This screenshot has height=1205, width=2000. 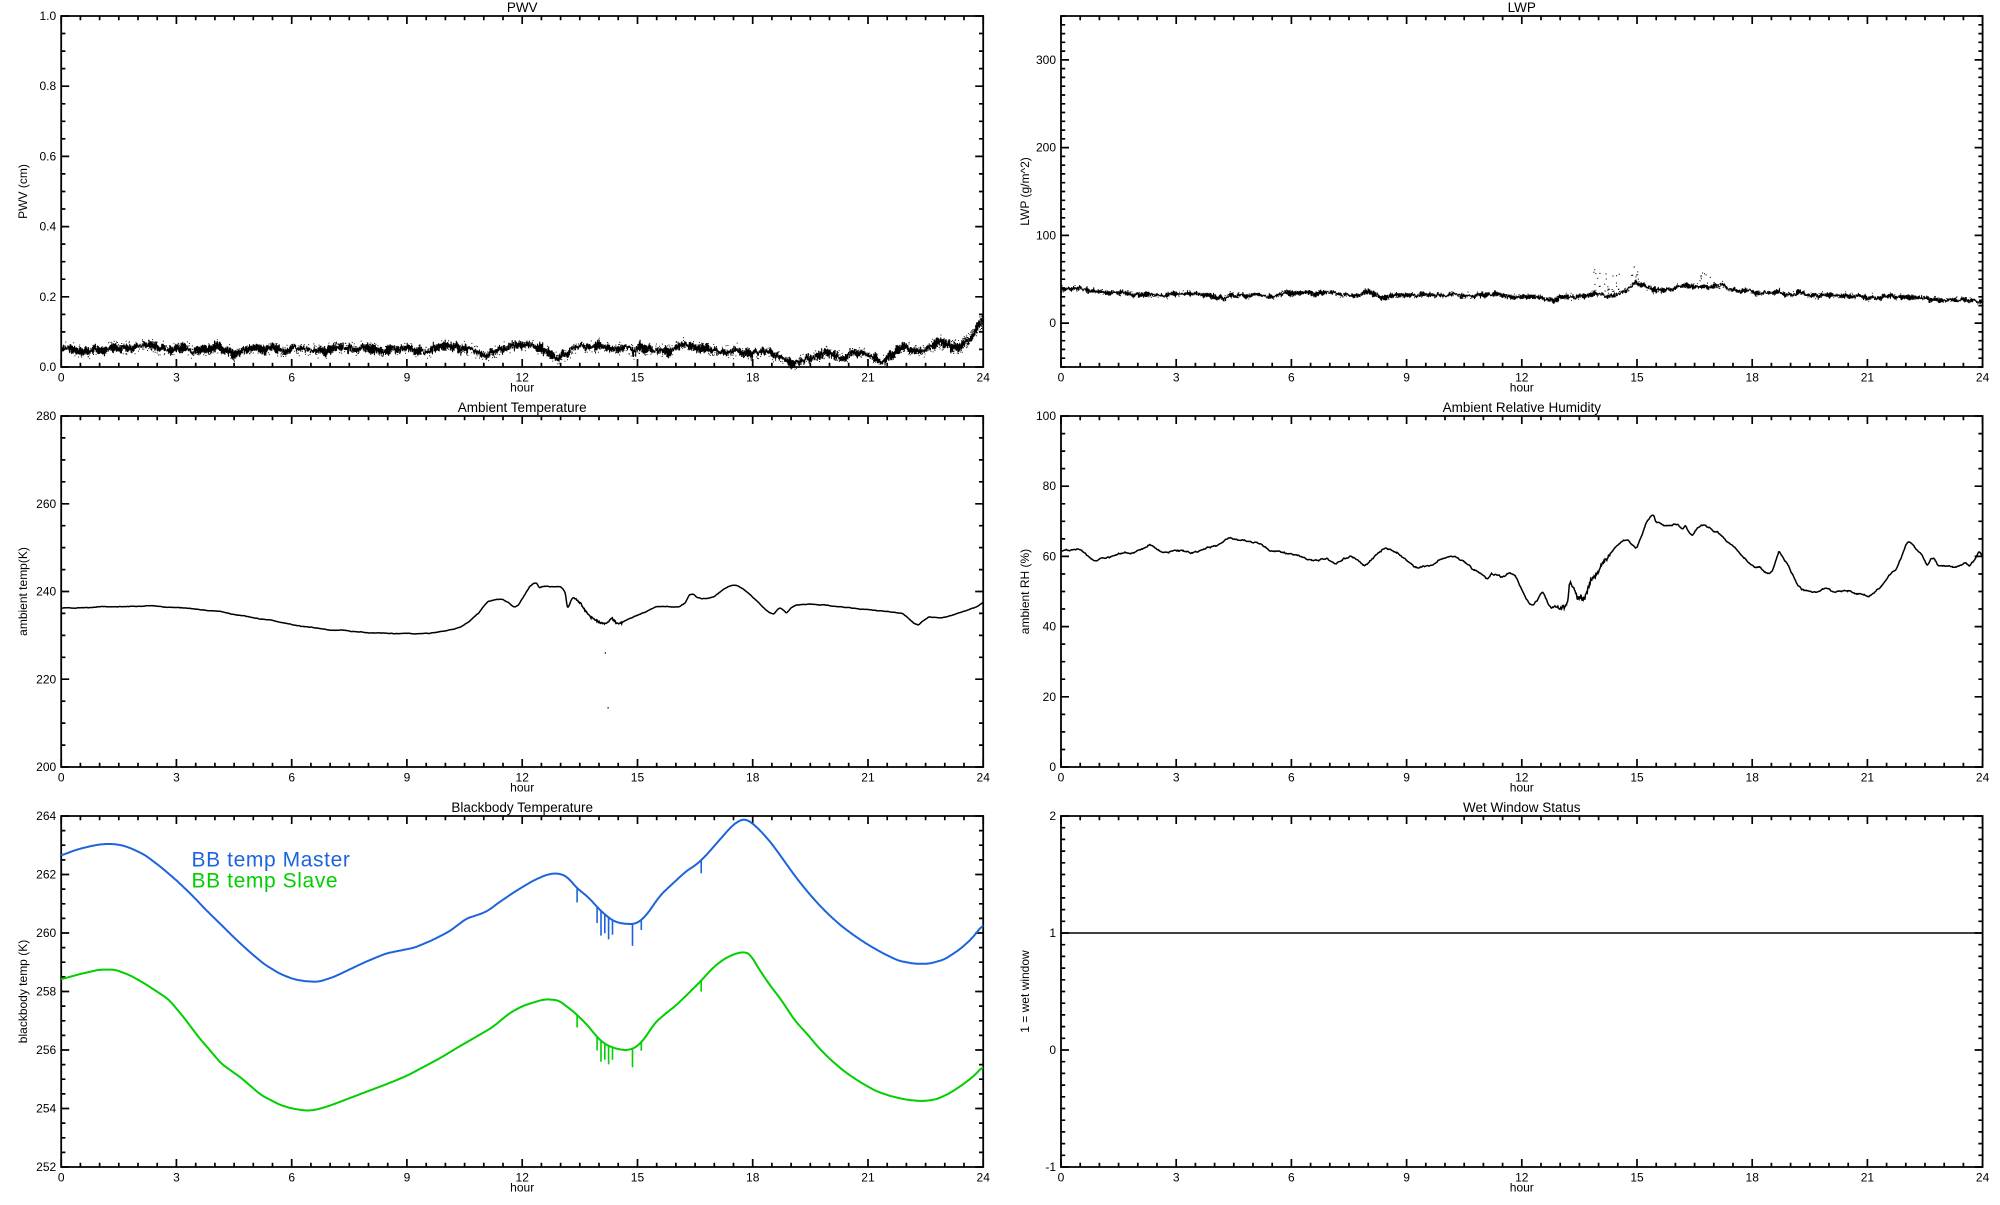 What do you see at coordinates (46, 1109) in the screenshot?
I see `svg-text: 254` at bounding box center [46, 1109].